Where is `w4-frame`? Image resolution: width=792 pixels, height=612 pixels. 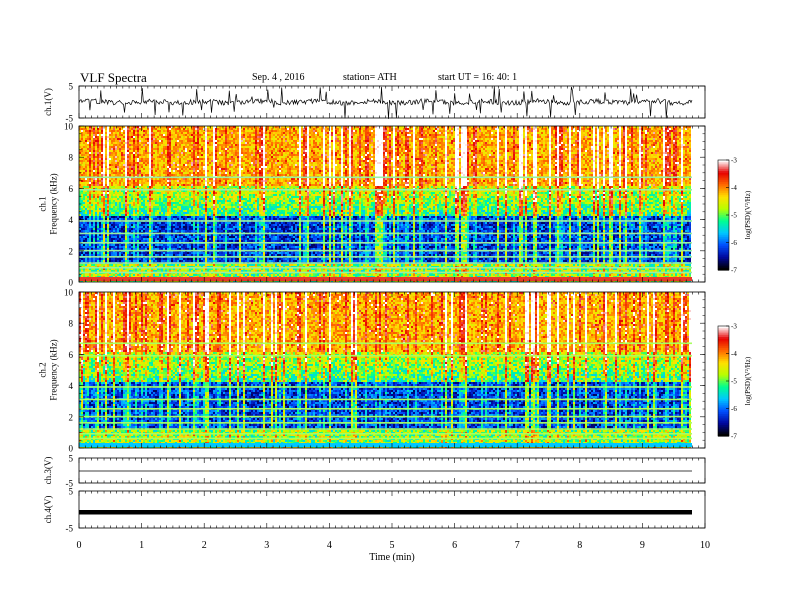 w4-frame is located at coordinates (392, 509).